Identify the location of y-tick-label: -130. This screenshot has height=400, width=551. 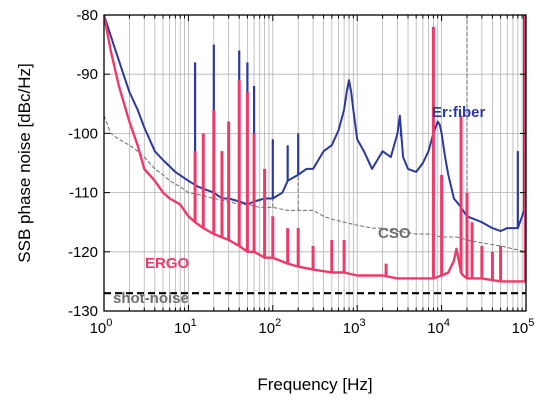
(83, 311).